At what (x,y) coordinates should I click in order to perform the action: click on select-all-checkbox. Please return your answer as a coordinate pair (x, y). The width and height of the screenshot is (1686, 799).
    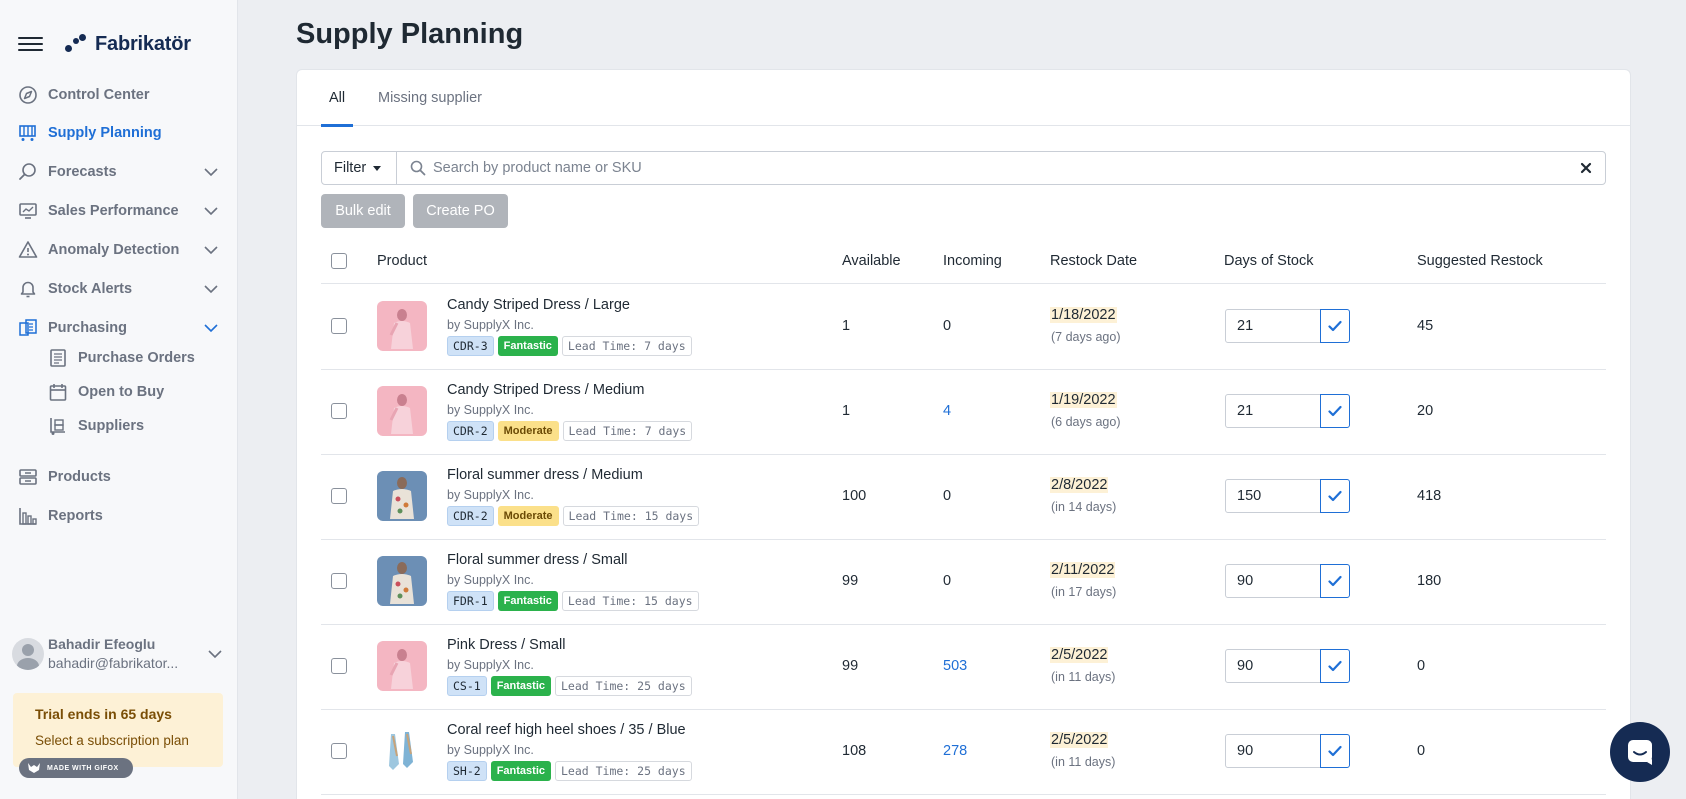
    Looking at the image, I should click on (339, 261).